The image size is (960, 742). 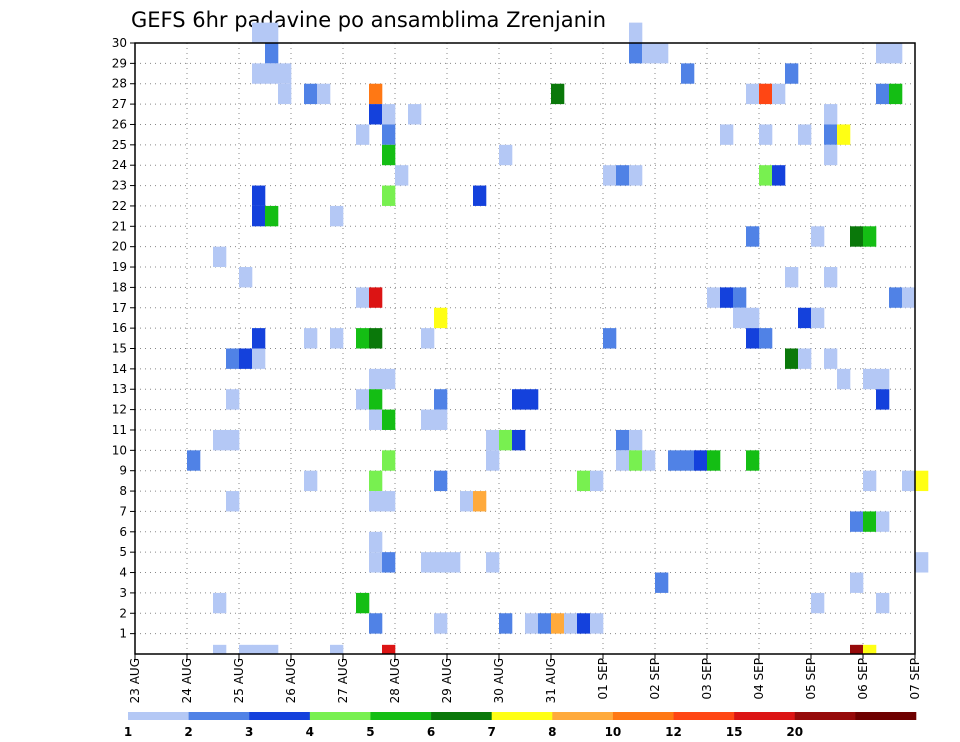 What do you see at coordinates (123, 634) in the screenshot?
I see `y-tick-label: 1` at bounding box center [123, 634].